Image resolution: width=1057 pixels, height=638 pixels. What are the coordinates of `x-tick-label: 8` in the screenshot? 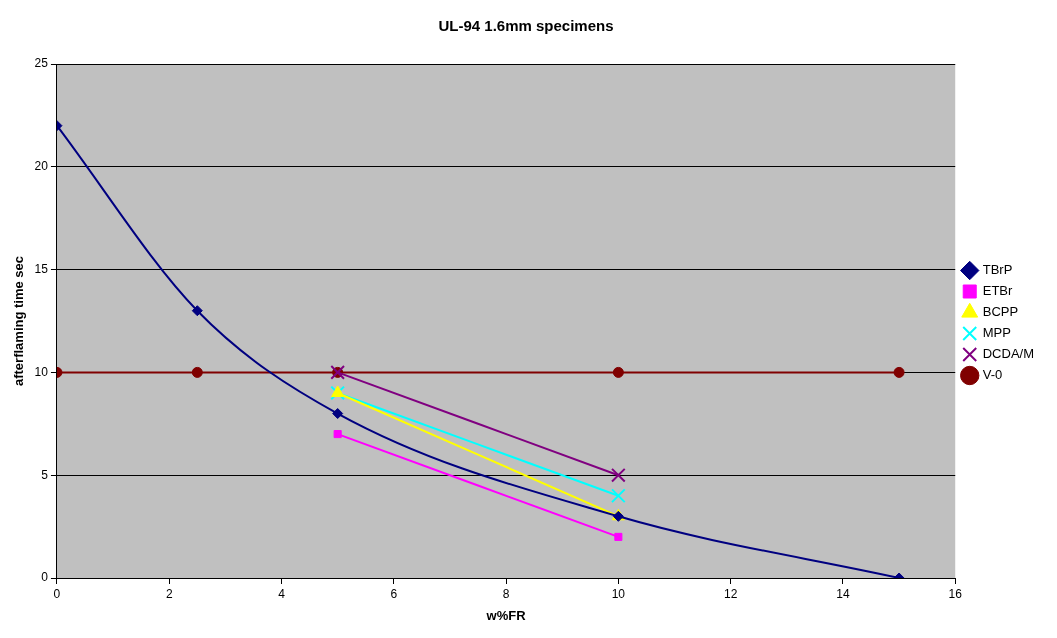 It's located at (506, 593).